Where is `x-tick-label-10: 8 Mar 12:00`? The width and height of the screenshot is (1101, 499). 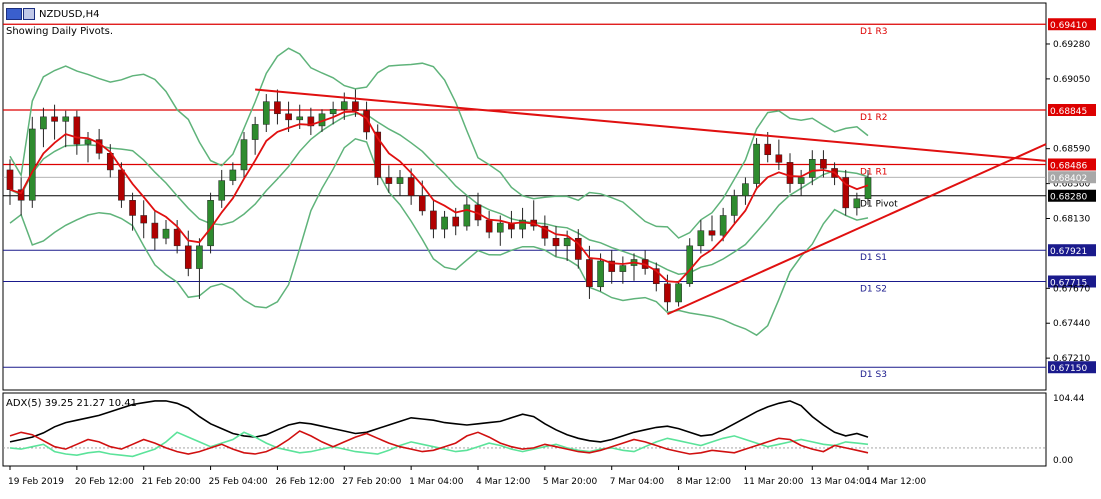
x-tick-label-10: 8 Mar 12:00 is located at coordinates (704, 482).